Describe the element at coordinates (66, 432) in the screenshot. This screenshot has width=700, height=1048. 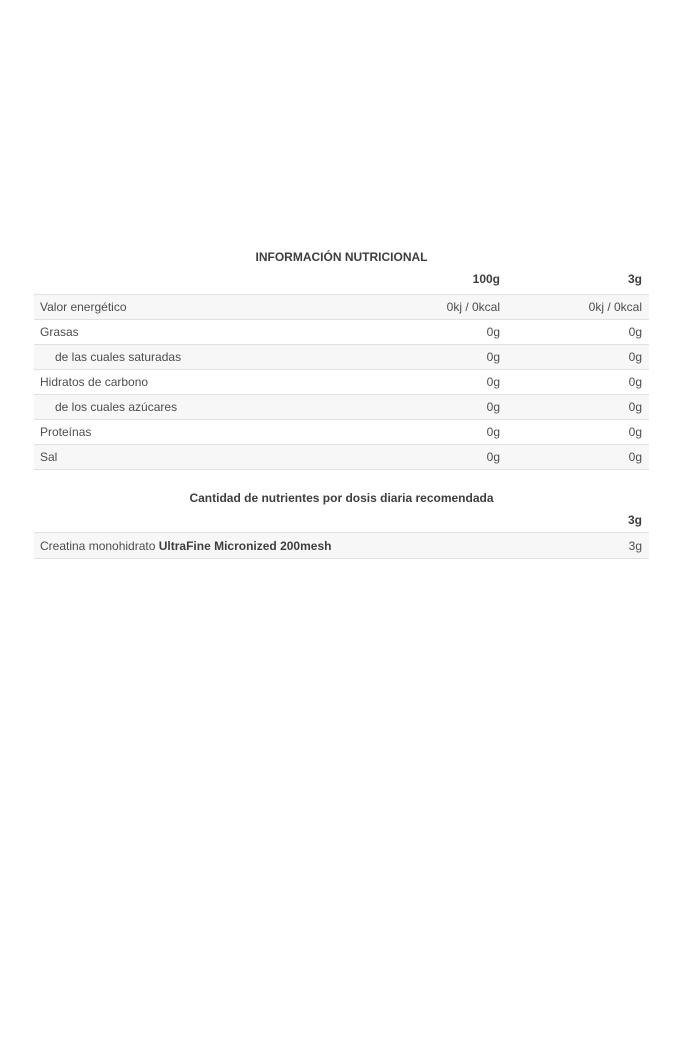
I see `row-label: Proteínas` at that location.